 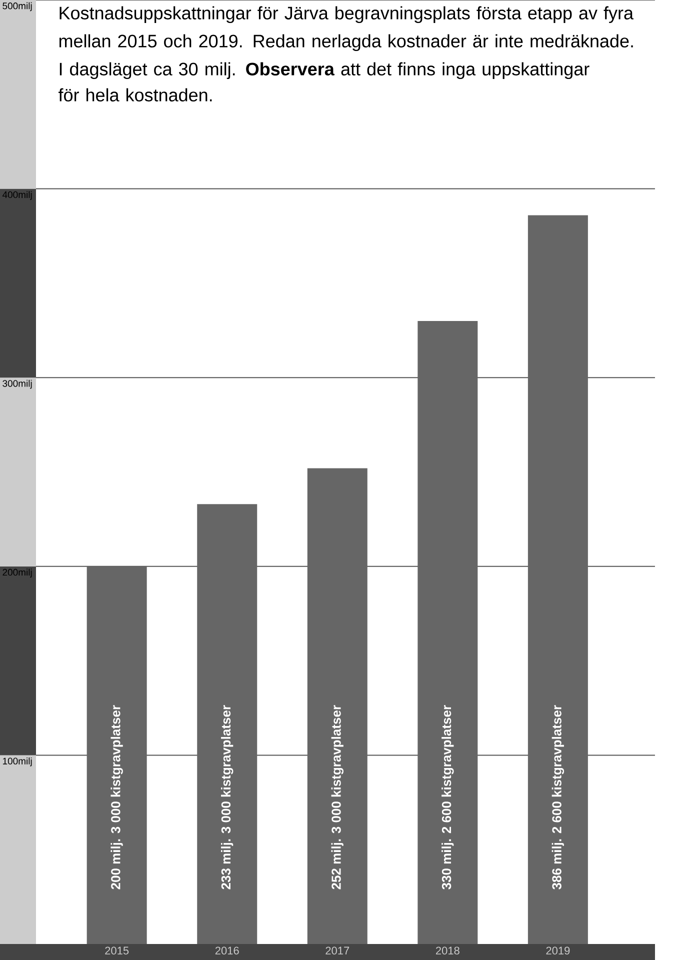 What do you see at coordinates (17, 195) in the screenshot?
I see `y-tick-label: 400milj` at bounding box center [17, 195].